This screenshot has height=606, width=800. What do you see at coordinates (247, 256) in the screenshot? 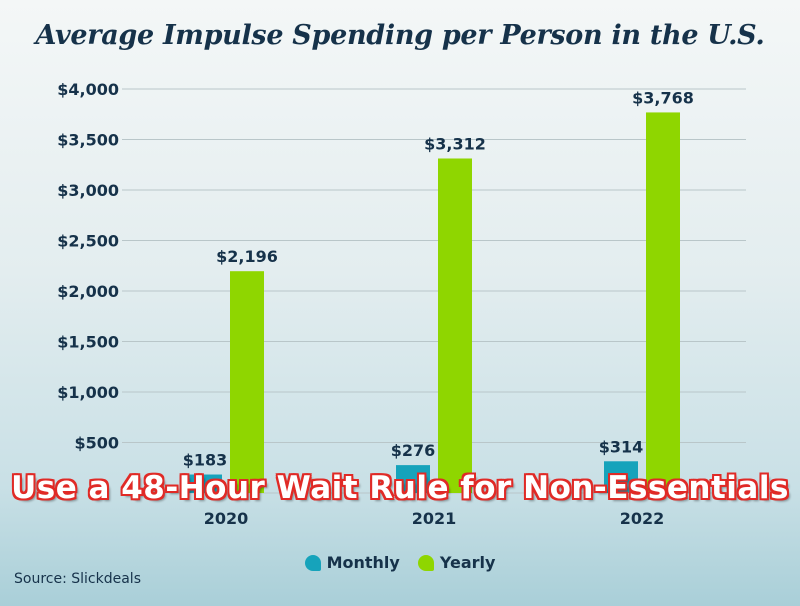
I see `data-label-yearly-2020: $2,196` at bounding box center [247, 256].